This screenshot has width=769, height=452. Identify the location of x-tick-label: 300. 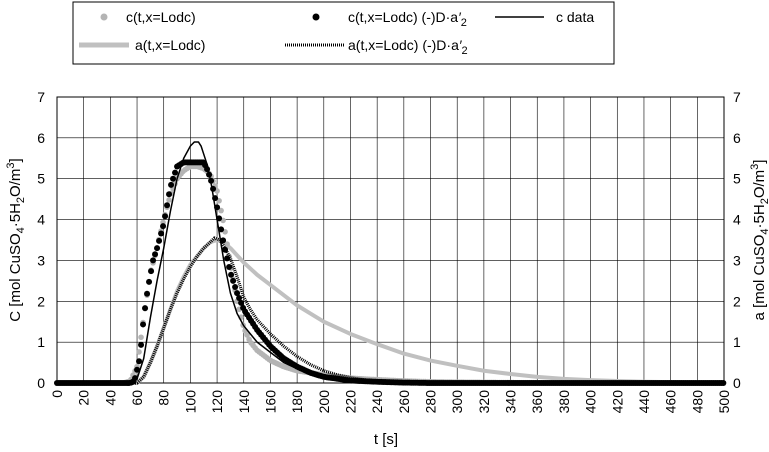
(457, 402).